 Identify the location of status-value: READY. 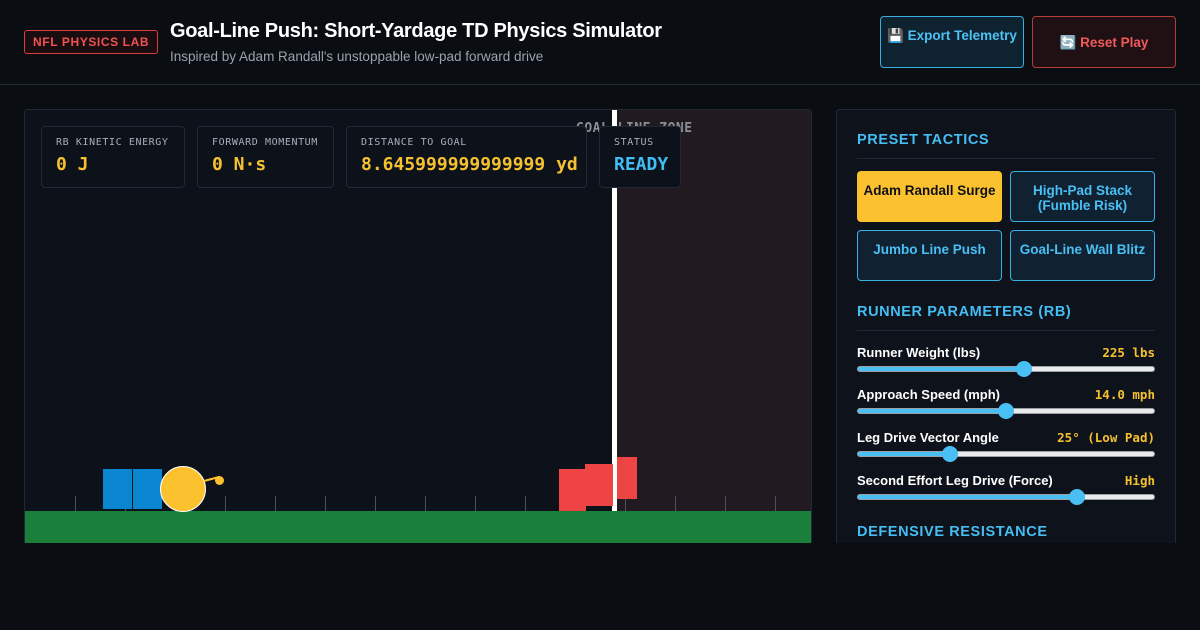
(641, 164).